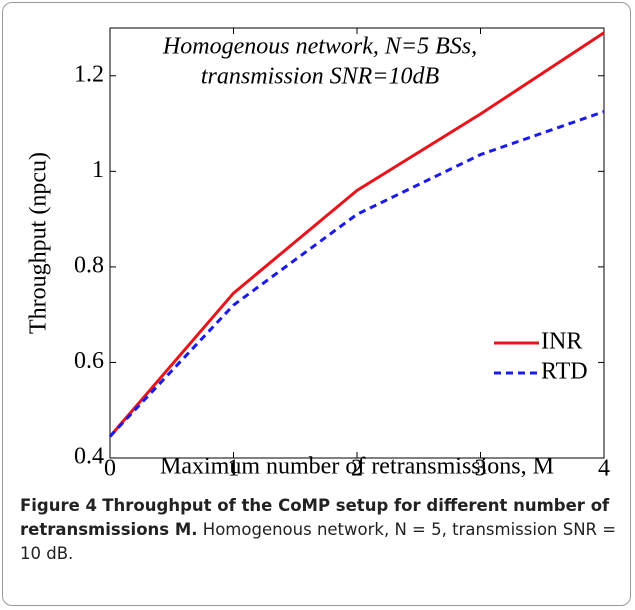 This screenshot has width=635, height=610. Describe the element at coordinates (89, 265) in the screenshot. I see `y-tick-label: 0.8` at that location.